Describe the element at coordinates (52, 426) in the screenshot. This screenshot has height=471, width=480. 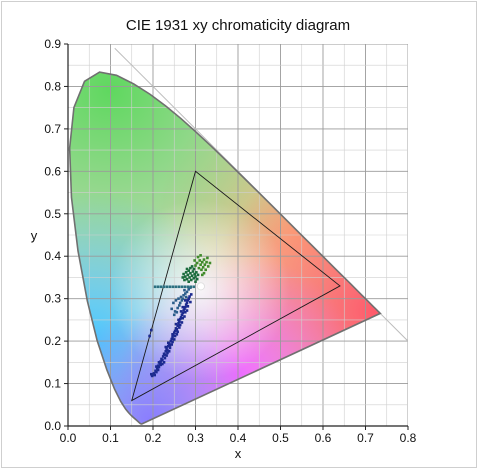
I see `y-tick-label: 0.0` at that location.